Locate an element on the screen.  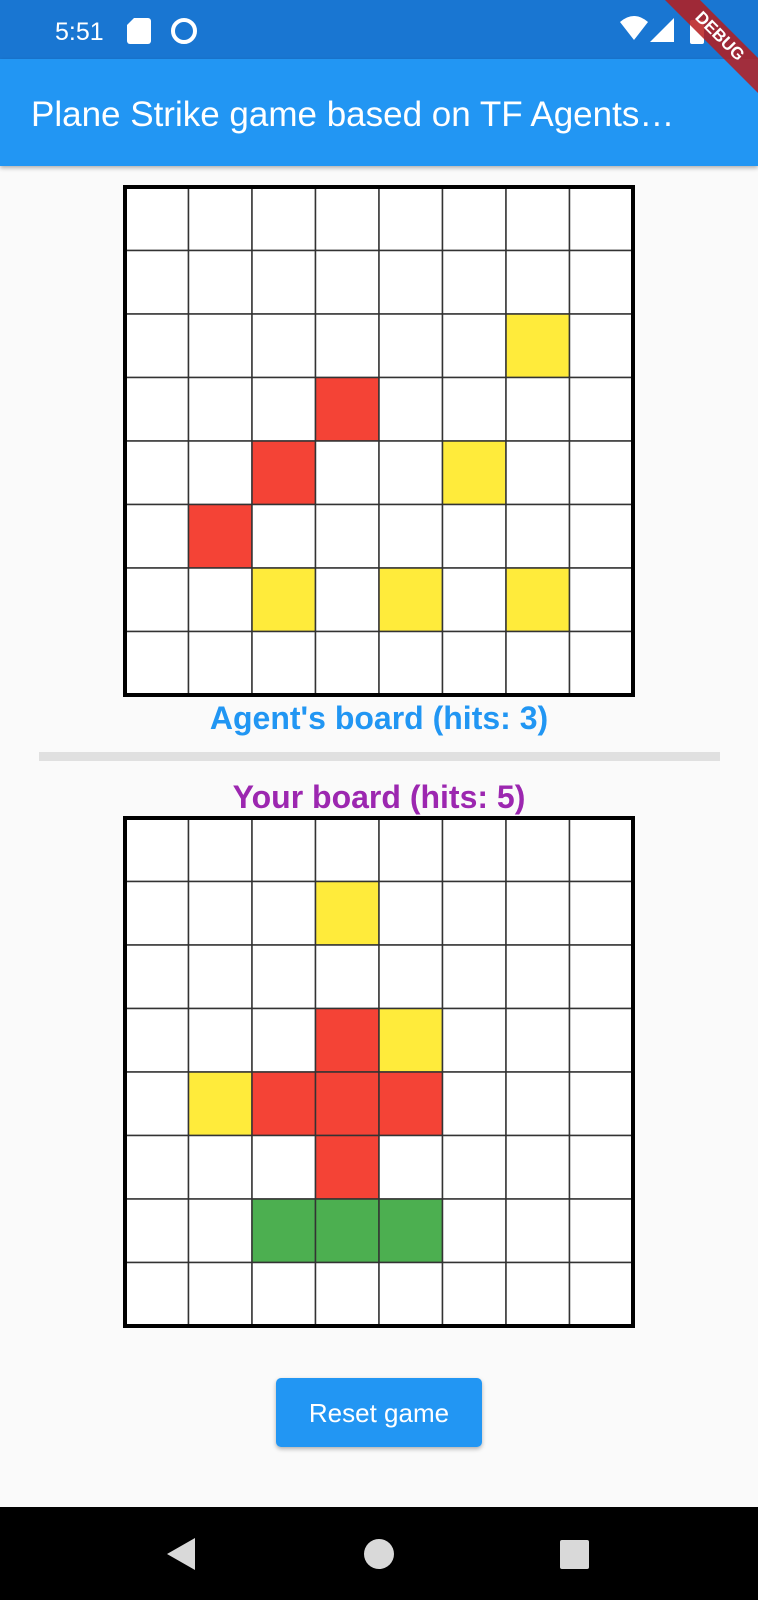
sync-icon is located at coordinates (184, 31).